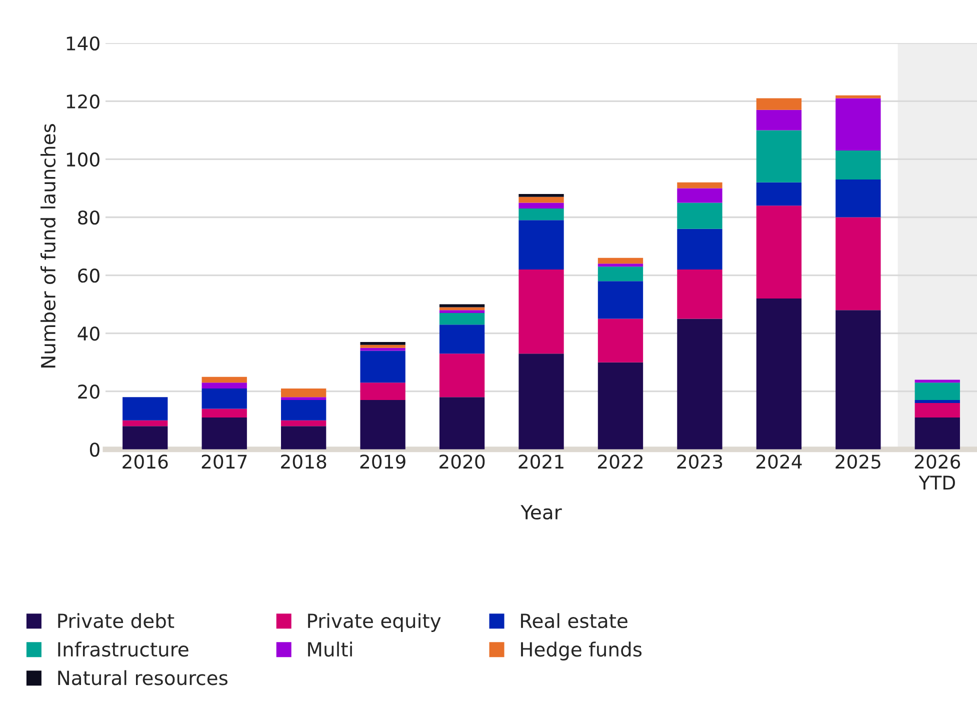 Image resolution: width=977 pixels, height=719 pixels. Describe the element at coordinates (541, 461) in the screenshot. I see `x-tick-label: 2021` at that location.